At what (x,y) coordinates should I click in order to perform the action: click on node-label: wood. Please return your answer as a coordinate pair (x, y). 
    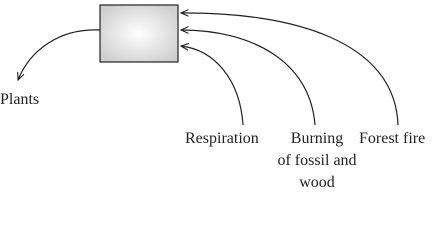
    Looking at the image, I should click on (317, 182).